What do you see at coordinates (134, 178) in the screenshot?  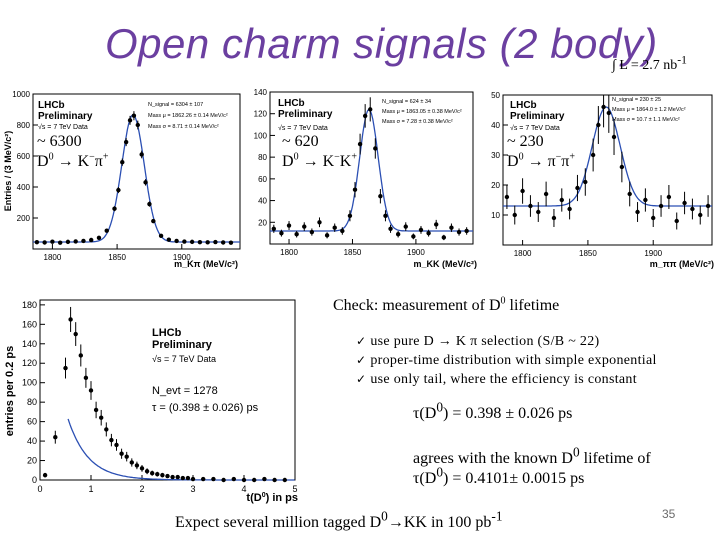 I see `data-points-group` at bounding box center [134, 178].